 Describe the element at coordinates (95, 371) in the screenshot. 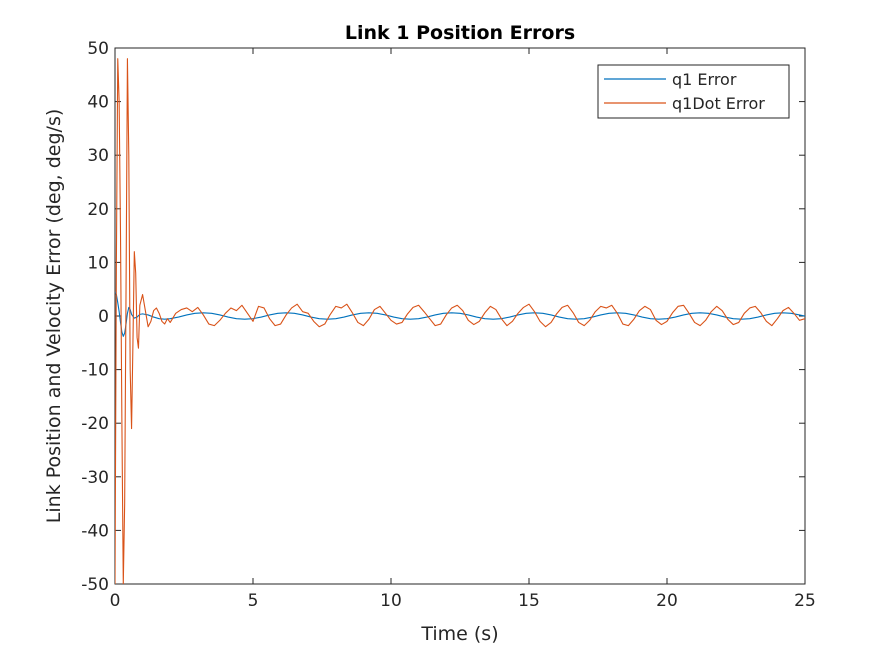

I see `y-tick-label: -10` at that location.